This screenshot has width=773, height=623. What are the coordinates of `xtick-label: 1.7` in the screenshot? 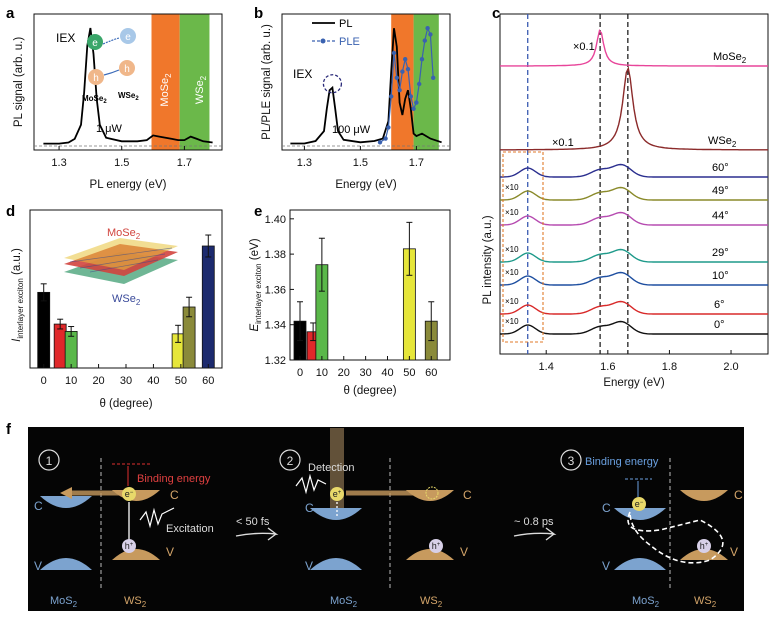 It's located at (184, 163).